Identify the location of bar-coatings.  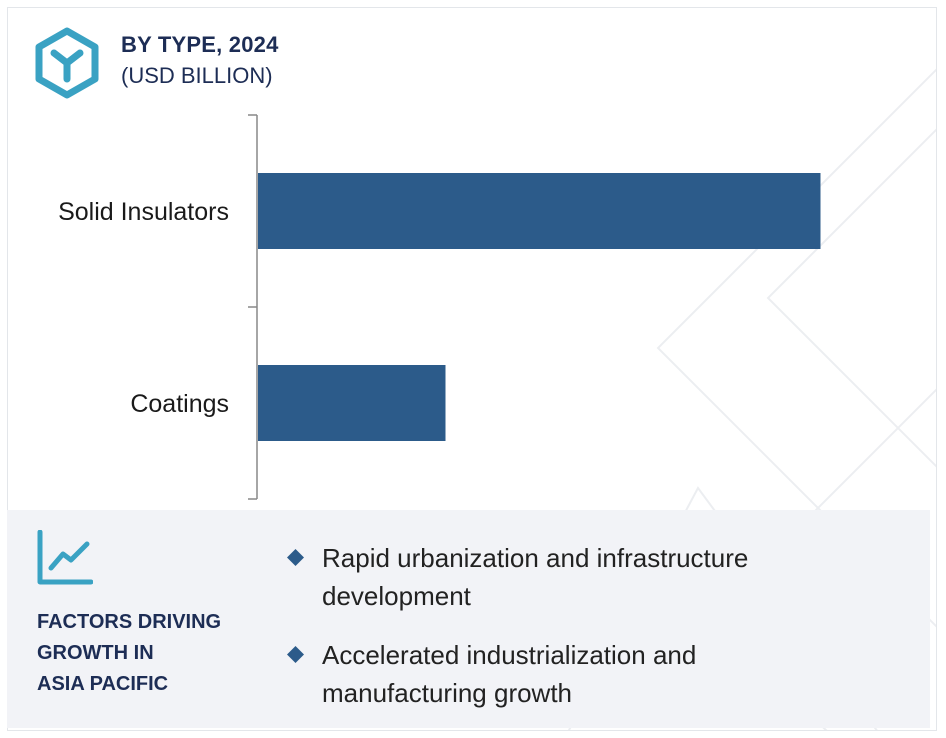
(352, 403).